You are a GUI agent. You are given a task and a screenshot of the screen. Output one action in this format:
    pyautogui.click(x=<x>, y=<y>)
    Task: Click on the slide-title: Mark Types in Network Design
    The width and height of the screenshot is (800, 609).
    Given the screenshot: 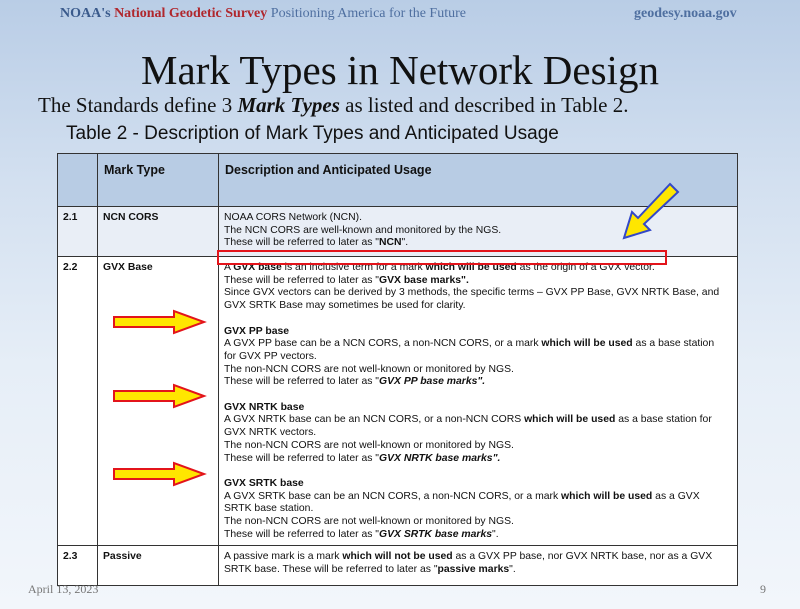 What is the action you would take?
    pyautogui.click(x=400, y=70)
    